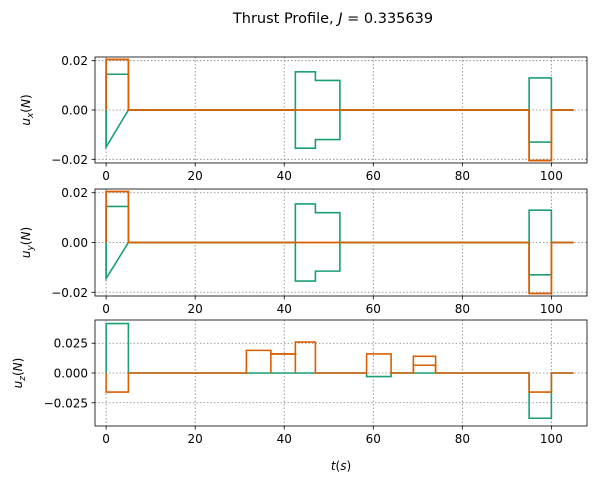  What do you see at coordinates (27, 242) in the screenshot?
I see `y-axis-label: uy(N)` at bounding box center [27, 242].